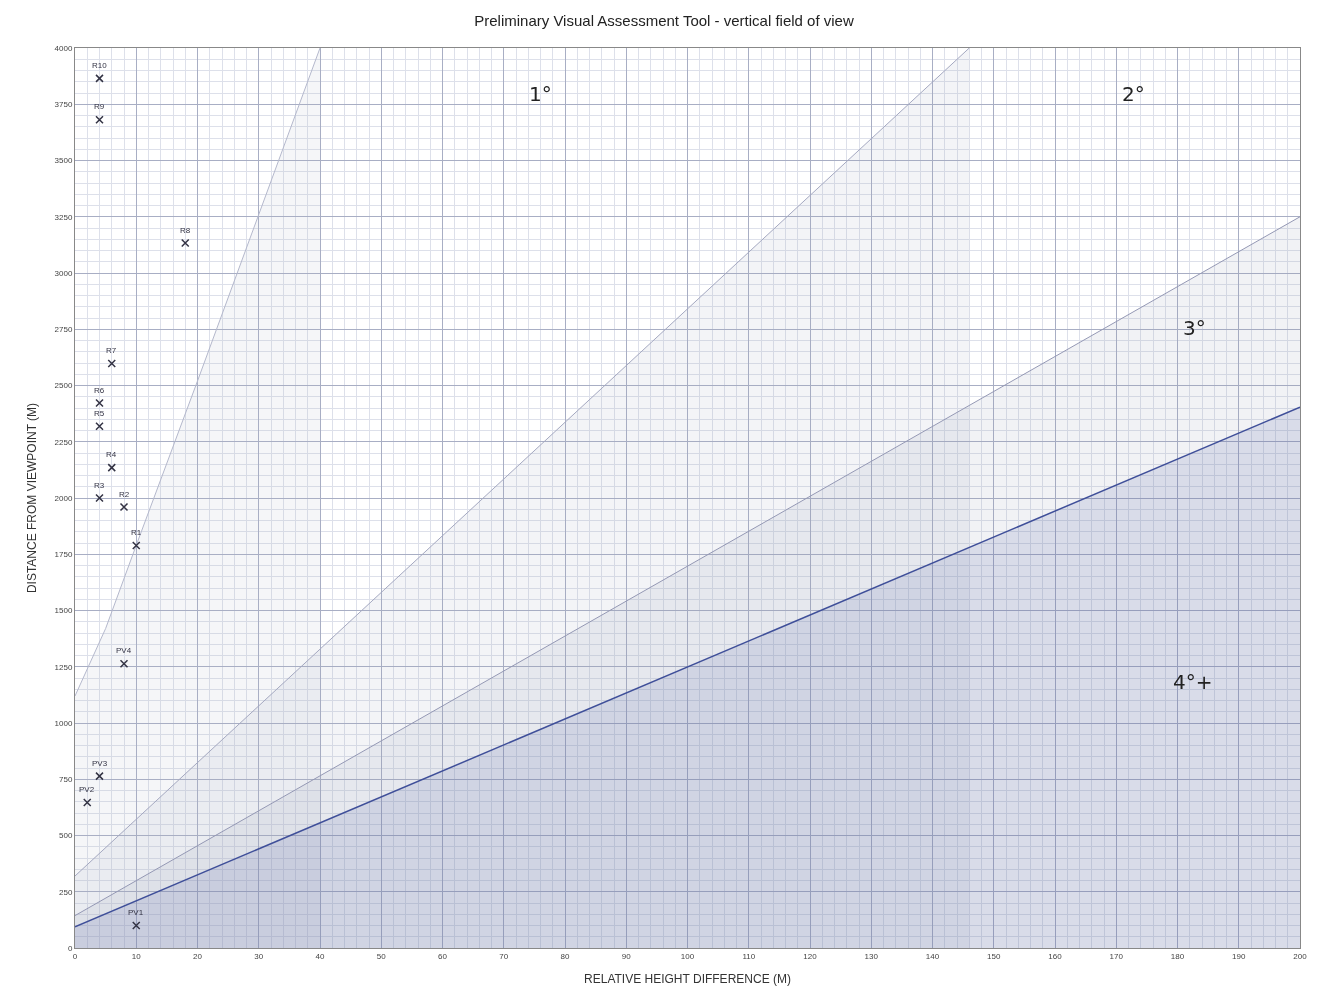  I want to click on y-tick-label: 1000, so click(63, 723).